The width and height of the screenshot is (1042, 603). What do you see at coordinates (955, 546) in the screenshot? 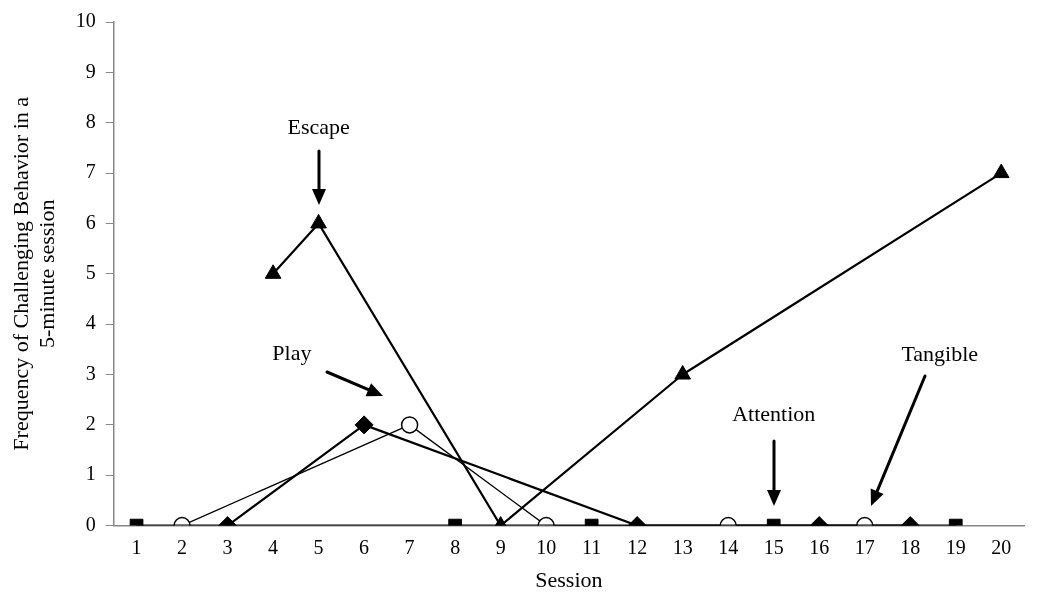
I see `x-tick-label: 19` at bounding box center [955, 546].